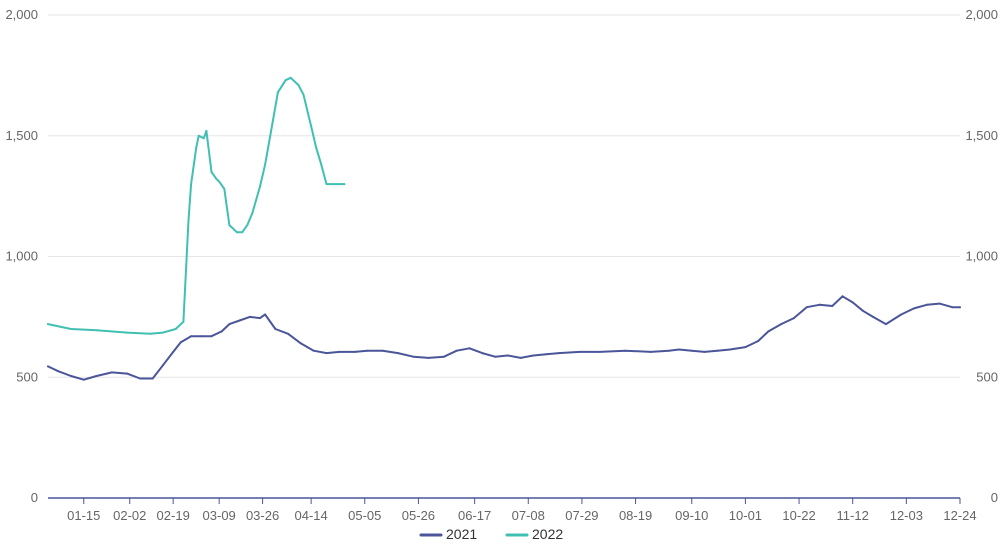 The width and height of the screenshot is (1007, 549). What do you see at coordinates (745, 515) in the screenshot?
I see `x-tick-label: 10-01` at bounding box center [745, 515].